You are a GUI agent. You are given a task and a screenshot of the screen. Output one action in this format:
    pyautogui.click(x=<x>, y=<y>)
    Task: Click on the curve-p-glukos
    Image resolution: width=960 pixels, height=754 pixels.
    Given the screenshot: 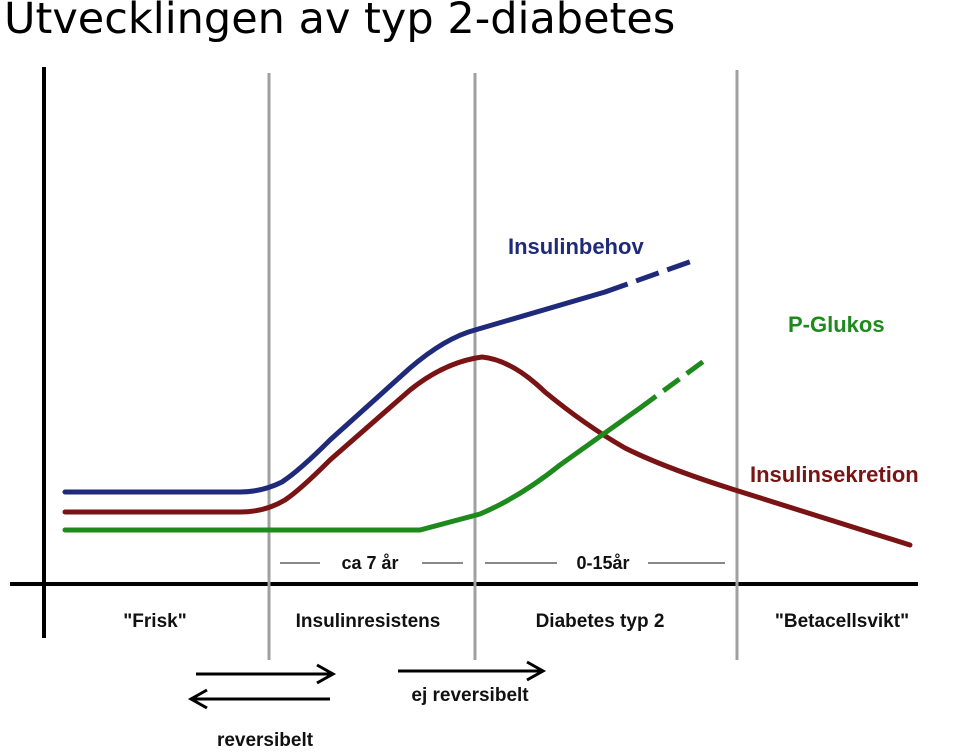 What is the action you would take?
    pyautogui.click(x=352, y=469)
    